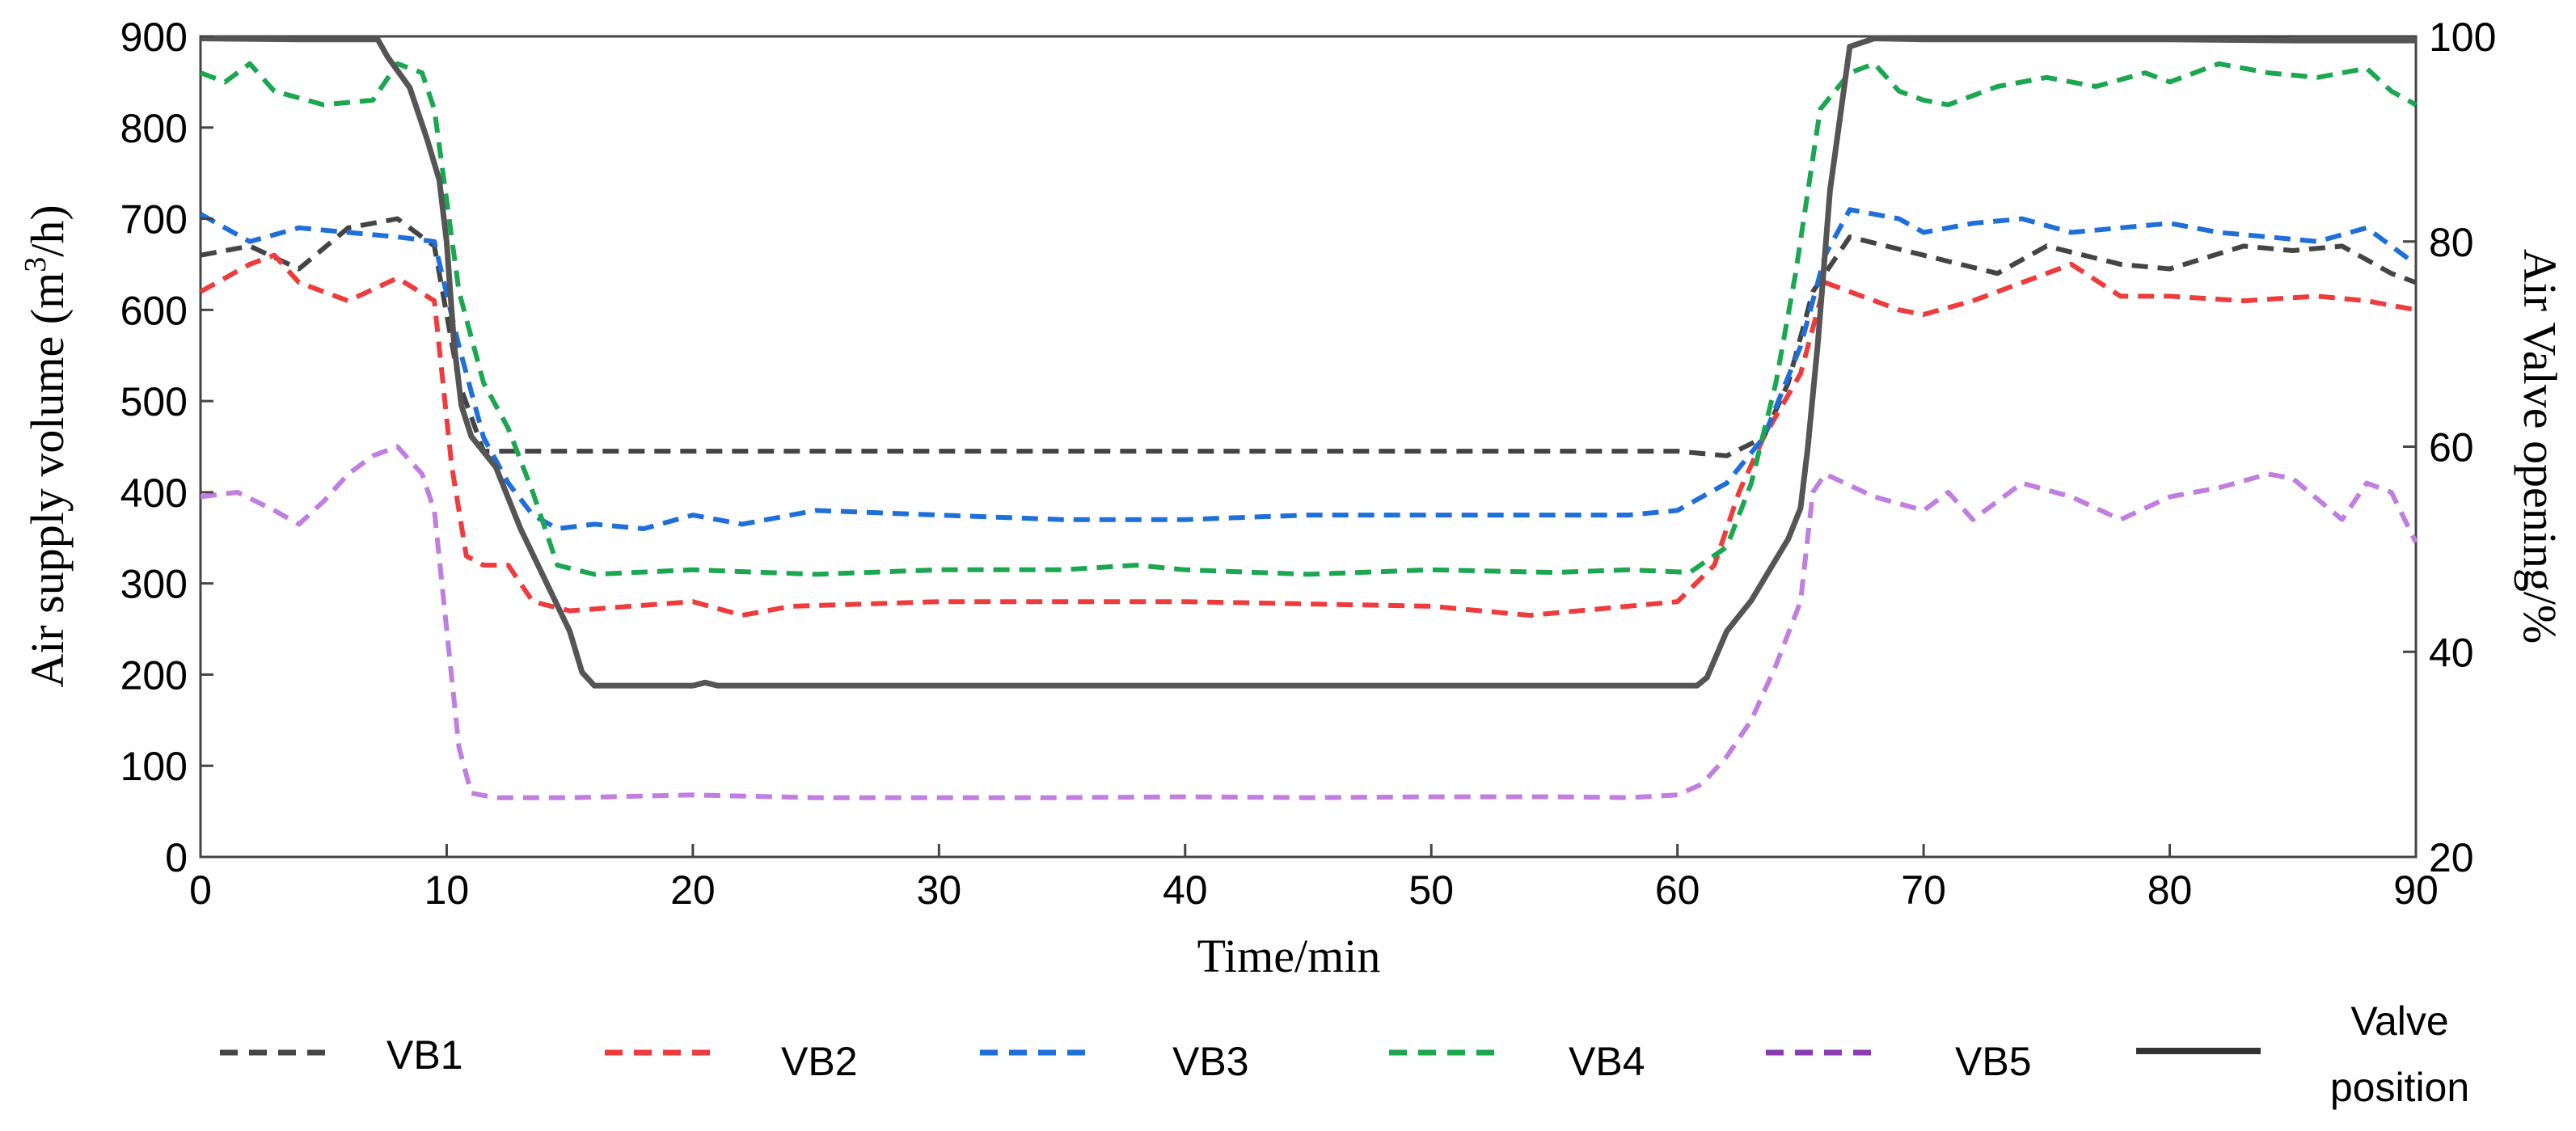  What do you see at coordinates (154, 310) in the screenshot?
I see `y-tick-label-600: 600` at bounding box center [154, 310].